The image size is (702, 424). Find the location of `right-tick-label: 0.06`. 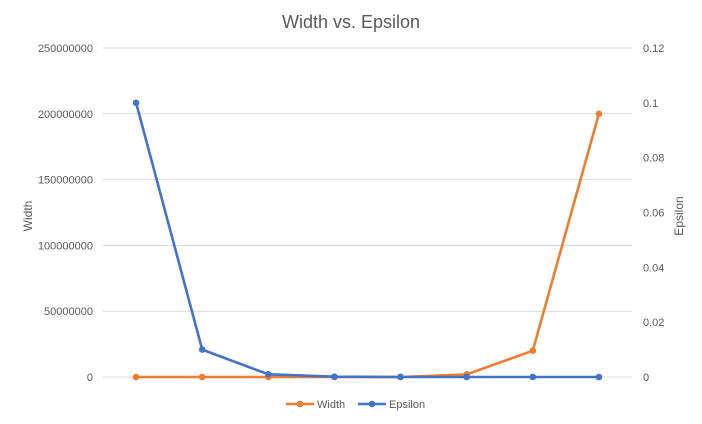

right-tick-label: 0.06 is located at coordinates (653, 214).